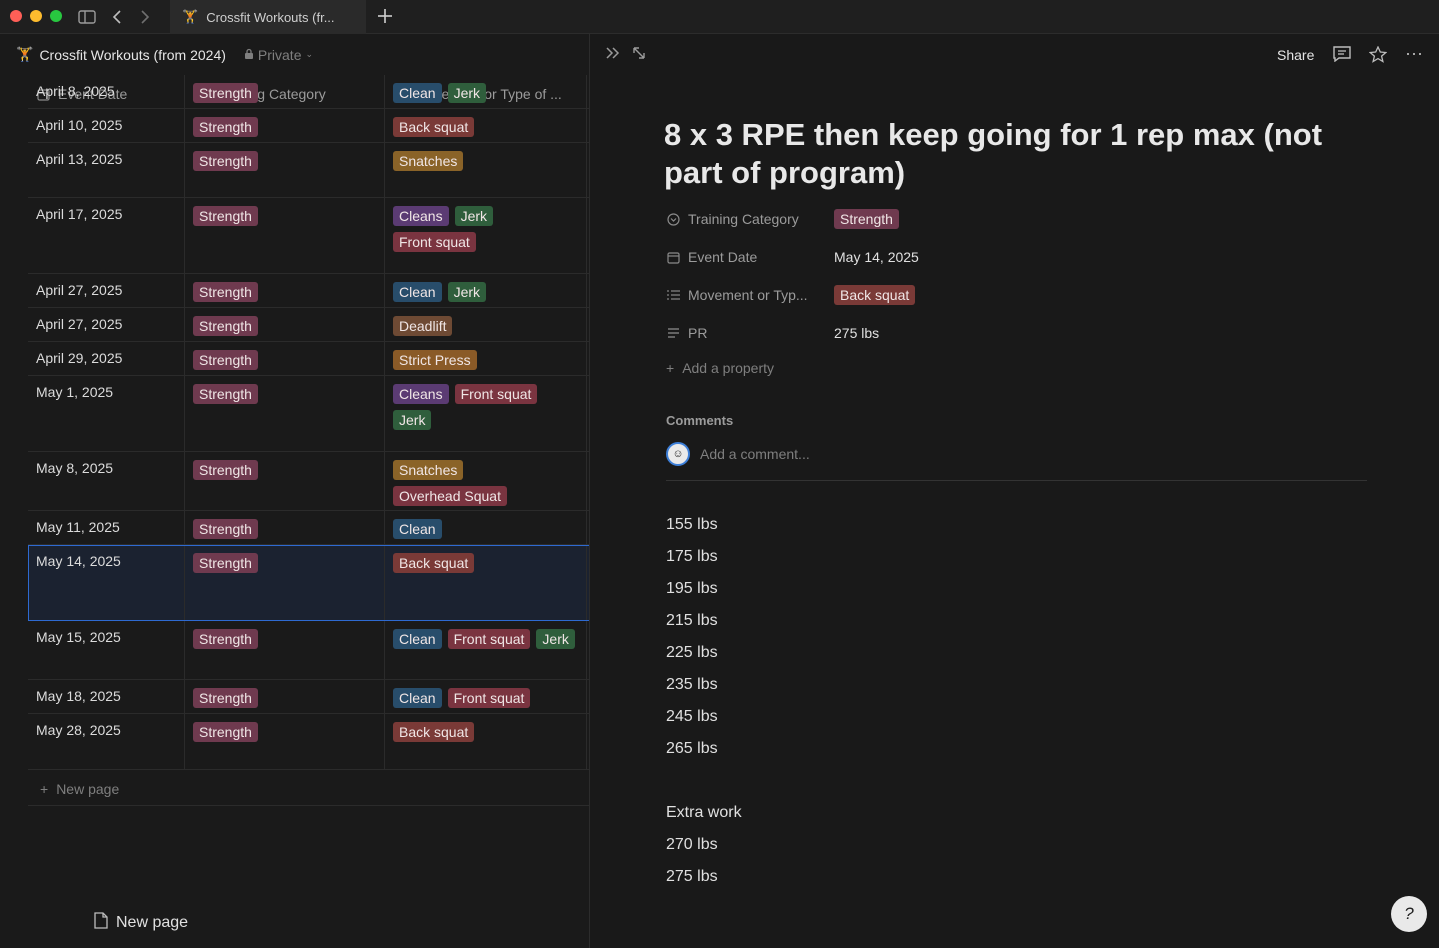 The width and height of the screenshot is (1439, 948). Describe the element at coordinates (278, 55) in the screenshot. I see `privacy-dropdown: Private ⌄` at that location.